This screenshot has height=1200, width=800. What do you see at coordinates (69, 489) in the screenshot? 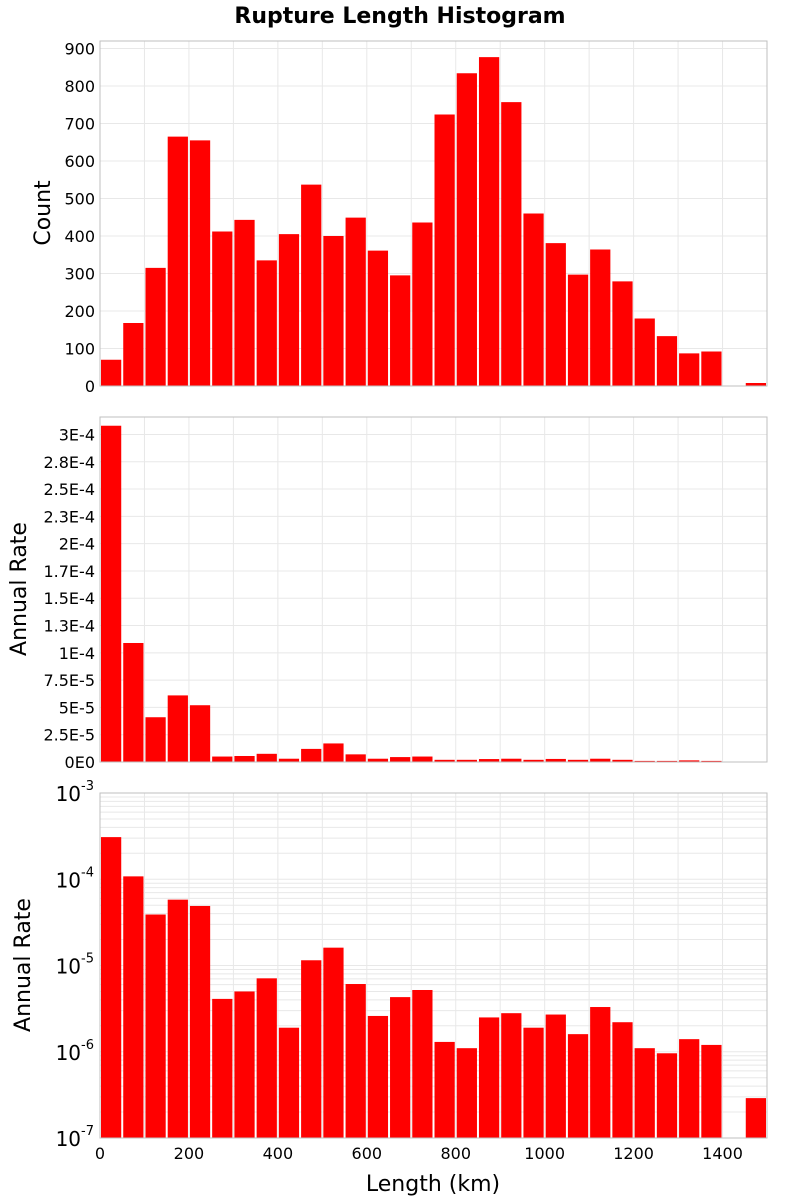
I see `y-tick-label: 2.5E-4` at bounding box center [69, 489].